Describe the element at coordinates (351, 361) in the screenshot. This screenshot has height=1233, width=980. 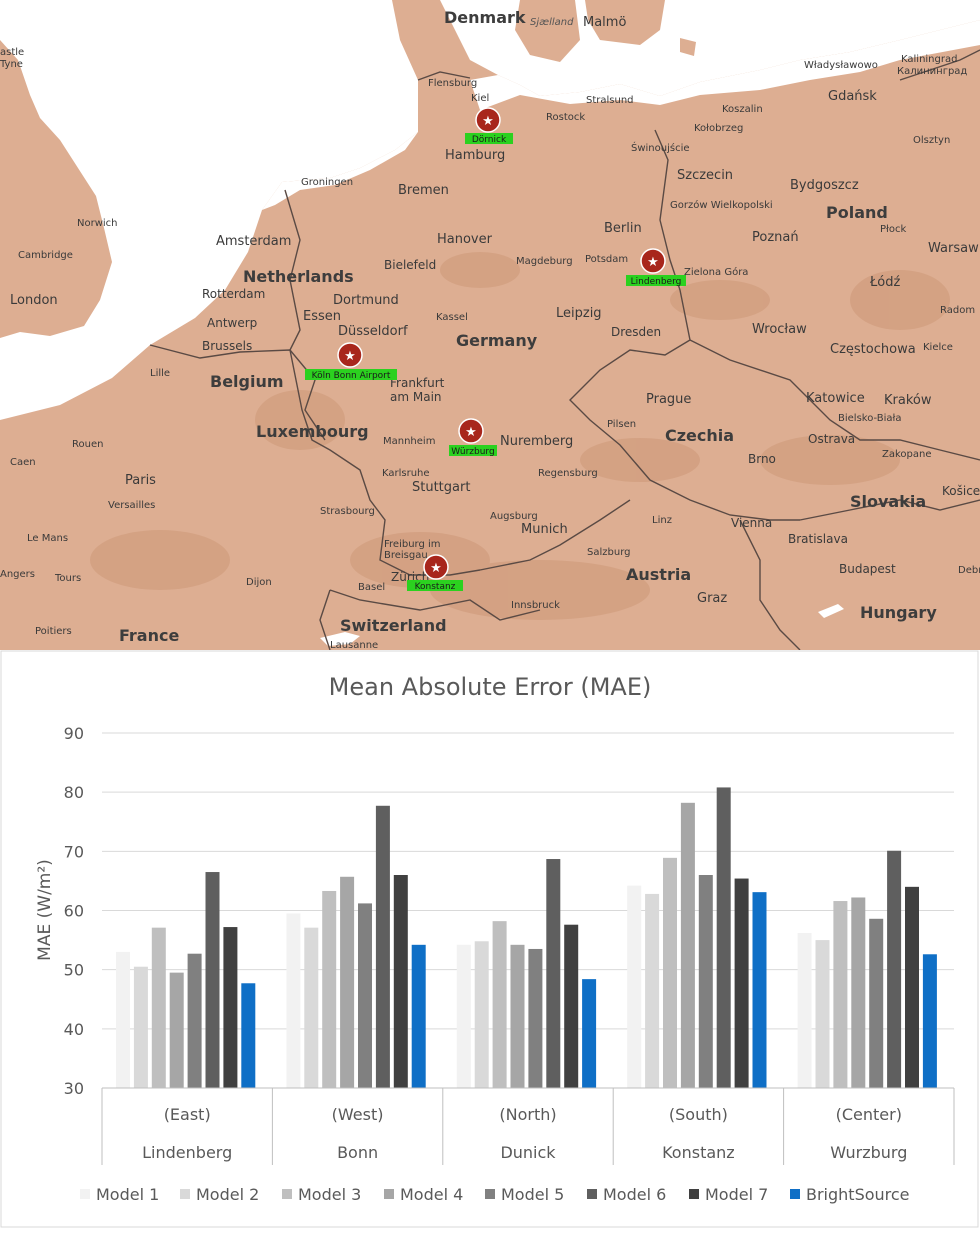
I see `station-marker-koln-bonn: ★ Köln Bonn Airport` at that location.